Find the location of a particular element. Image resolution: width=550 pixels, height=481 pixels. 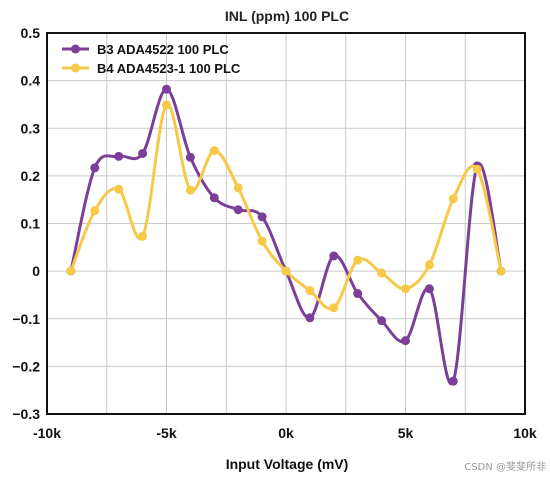

y-tick-label: −0.2 is located at coordinates (26, 366).